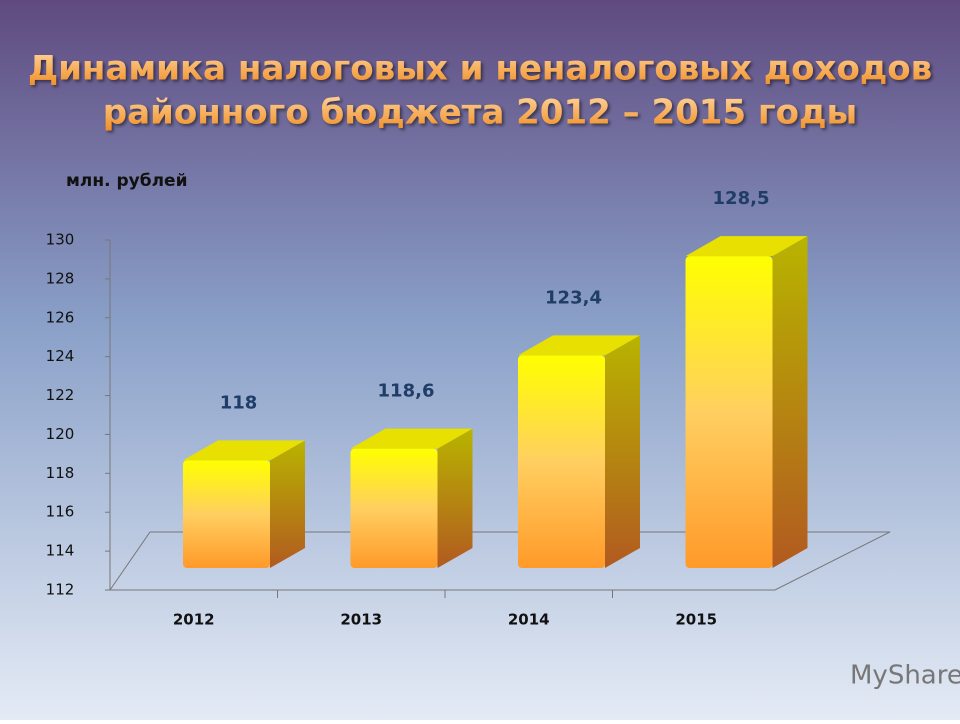 The height and width of the screenshot is (724, 960). I want to click on floor, so click(500, 561).